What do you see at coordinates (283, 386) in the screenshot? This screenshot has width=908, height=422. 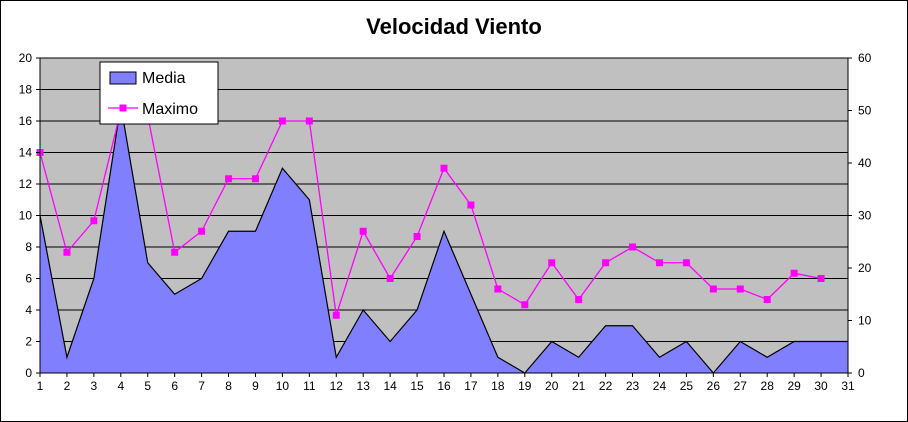 I see `x-tick-label: 10` at bounding box center [283, 386].